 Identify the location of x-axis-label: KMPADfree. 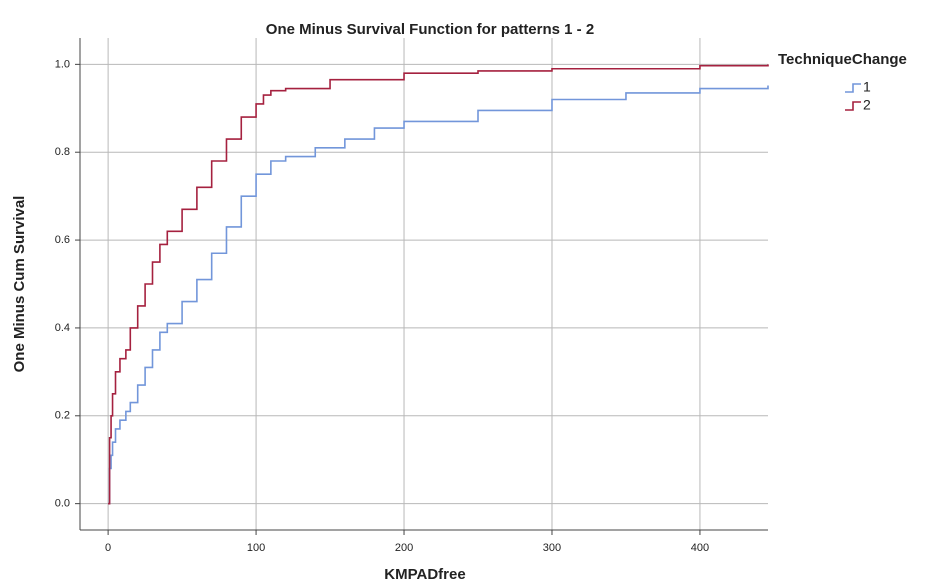
(424, 574).